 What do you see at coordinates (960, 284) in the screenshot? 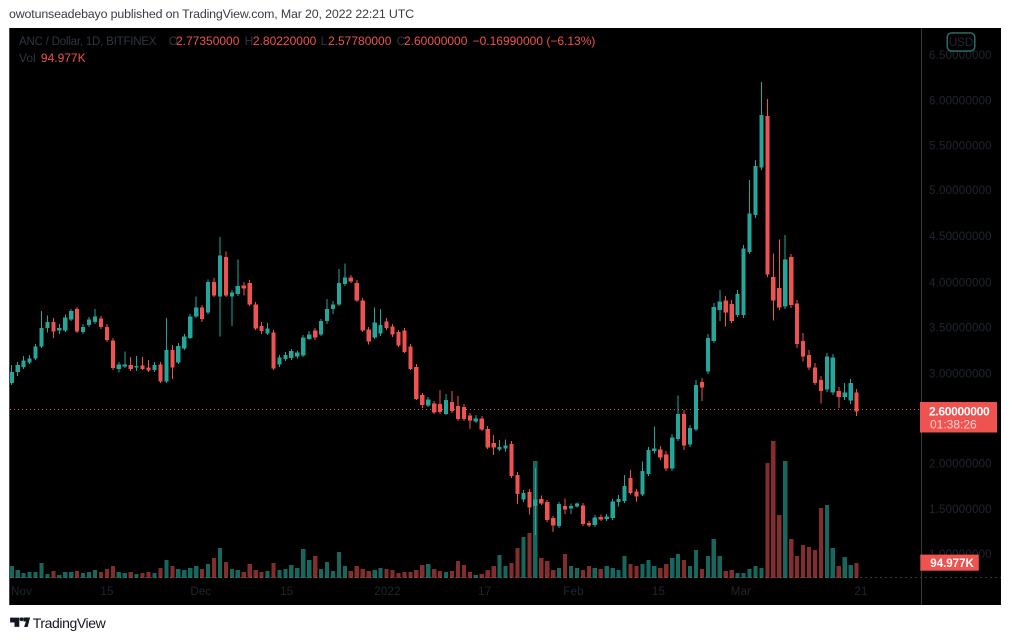
I see `svg-text: 4.00000000` at bounding box center [960, 284].